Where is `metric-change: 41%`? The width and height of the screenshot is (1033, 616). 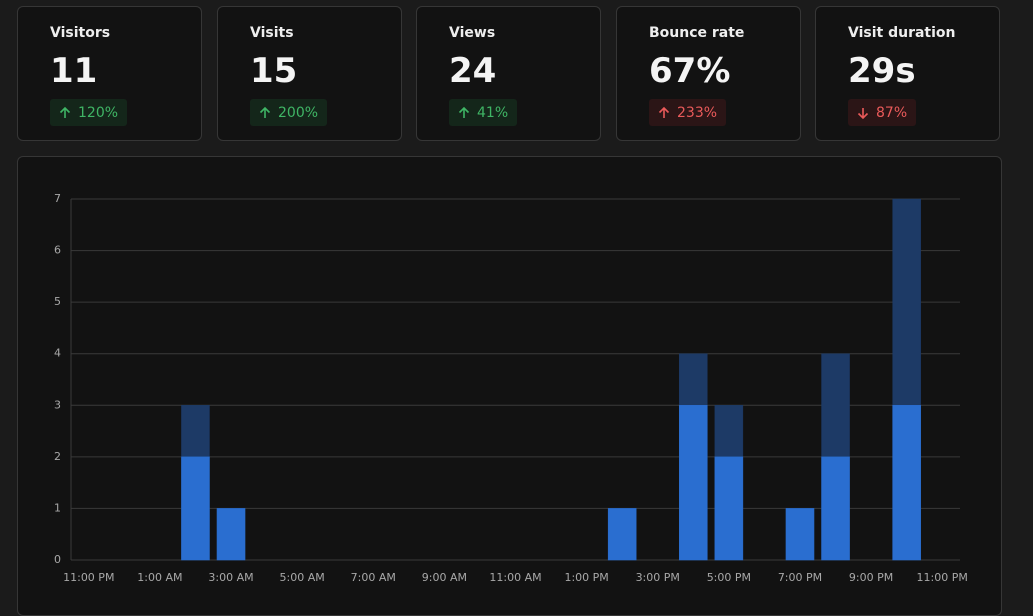 metric-change: 41% is located at coordinates (483, 112).